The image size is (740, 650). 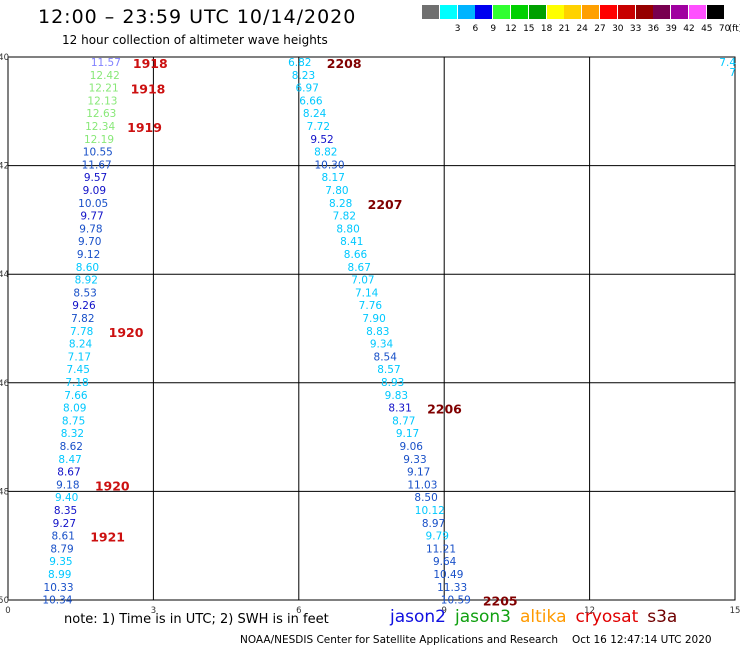 I want to click on y-tick-label: -48, so click(x=4, y=492).